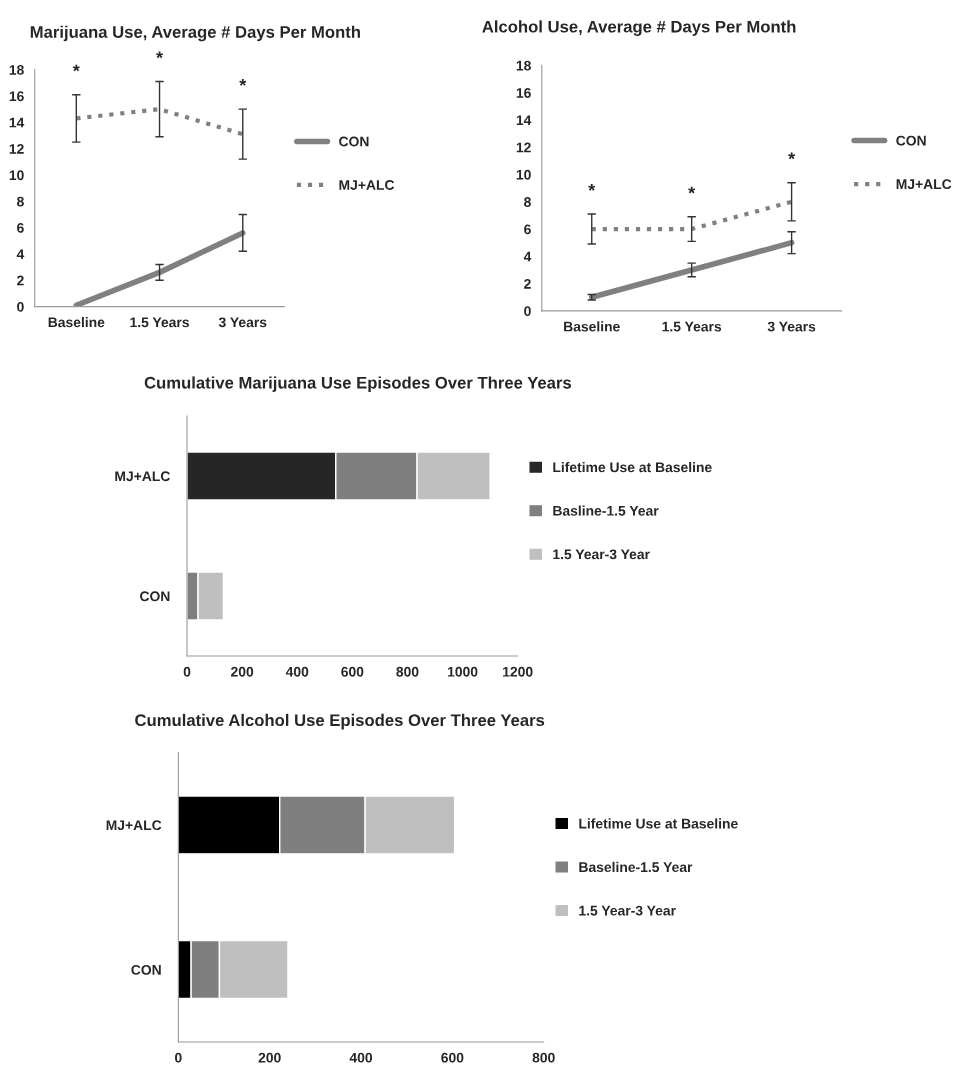 The height and width of the screenshot is (1072, 964). What do you see at coordinates (518, 671) in the screenshot?
I see `x-tick-label: 1200` at bounding box center [518, 671].